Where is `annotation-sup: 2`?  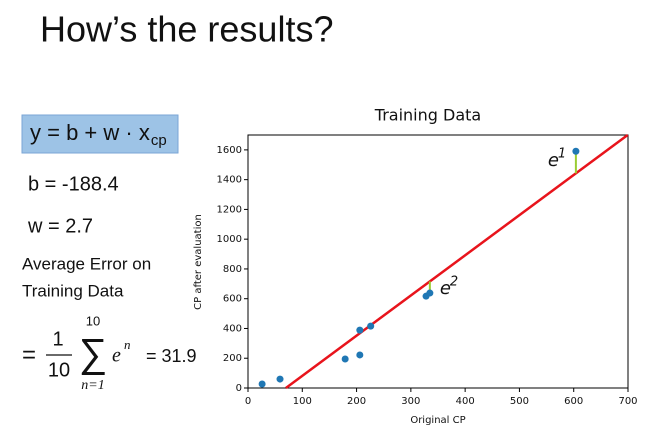
annotation-sup: 2 is located at coordinates (454, 282).